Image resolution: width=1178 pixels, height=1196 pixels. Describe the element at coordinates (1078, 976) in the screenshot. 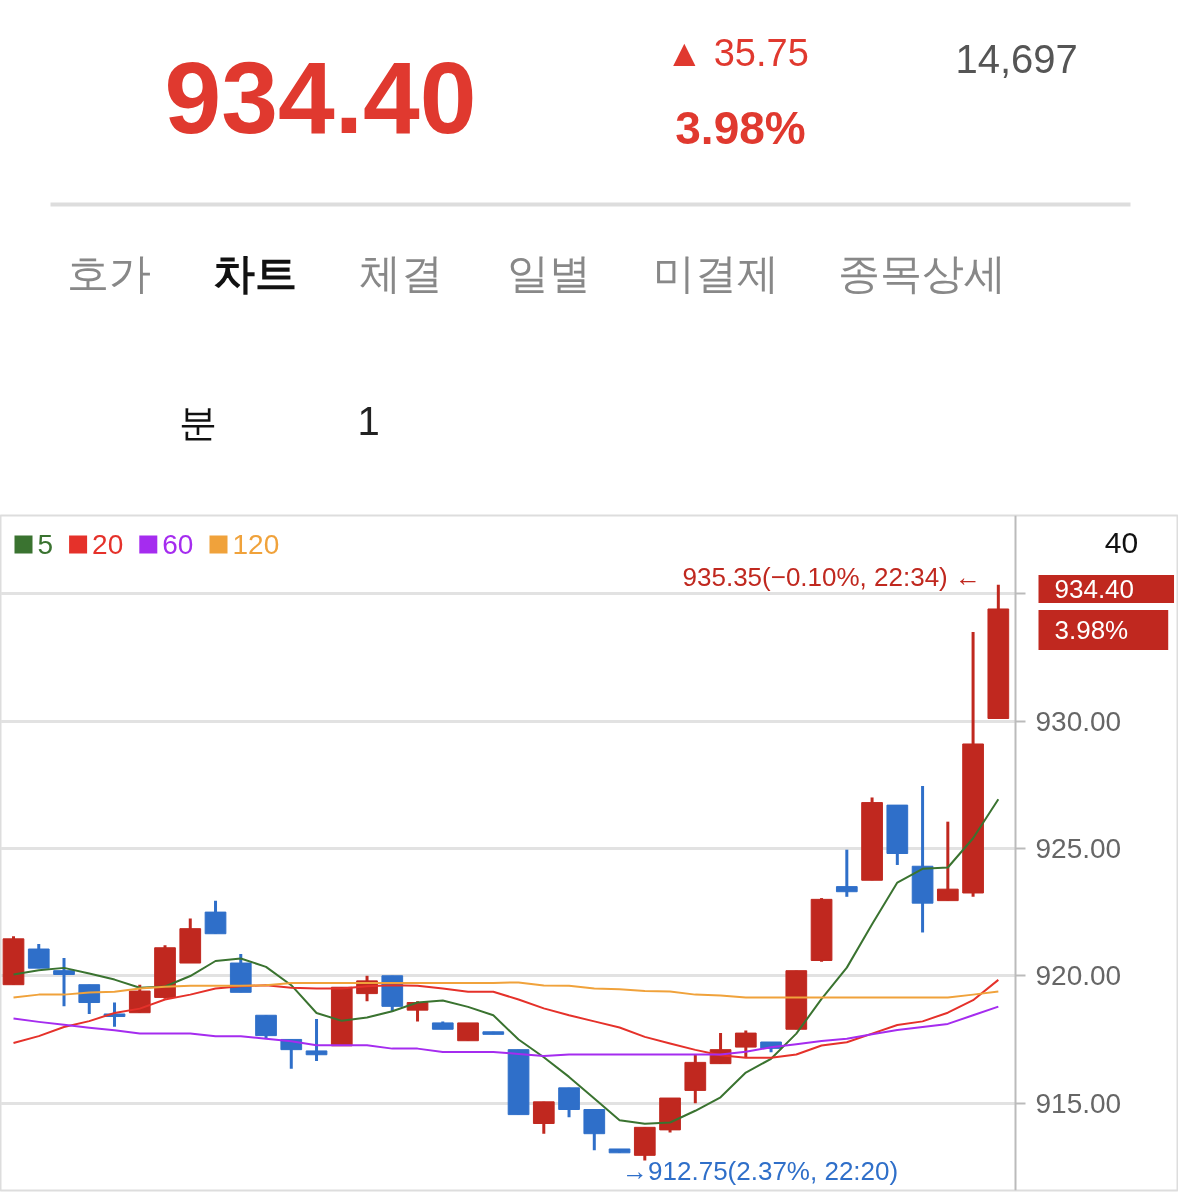

I see `y-tick-label: 920.00` at that location.